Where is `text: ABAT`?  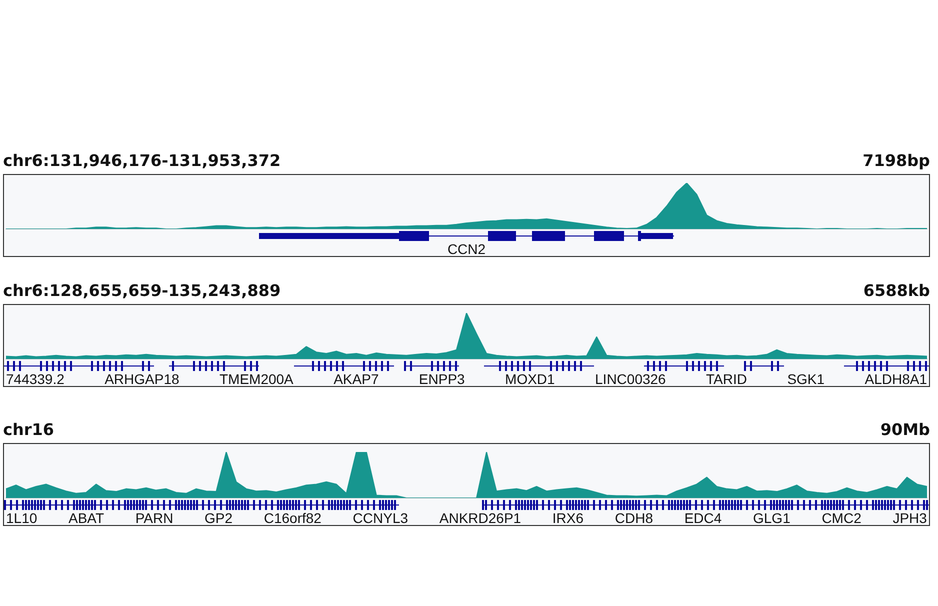 text: ABAT is located at coordinates (86, 518).